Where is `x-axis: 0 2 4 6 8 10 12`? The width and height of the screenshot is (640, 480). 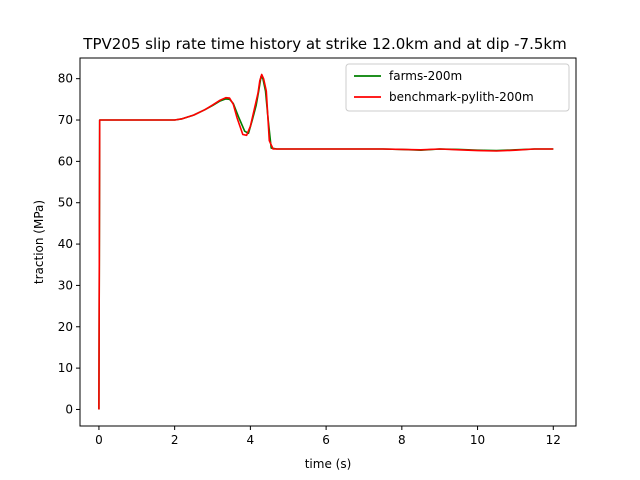
x-axis: 0 2 4 6 8 10 12 is located at coordinates (328, 436).